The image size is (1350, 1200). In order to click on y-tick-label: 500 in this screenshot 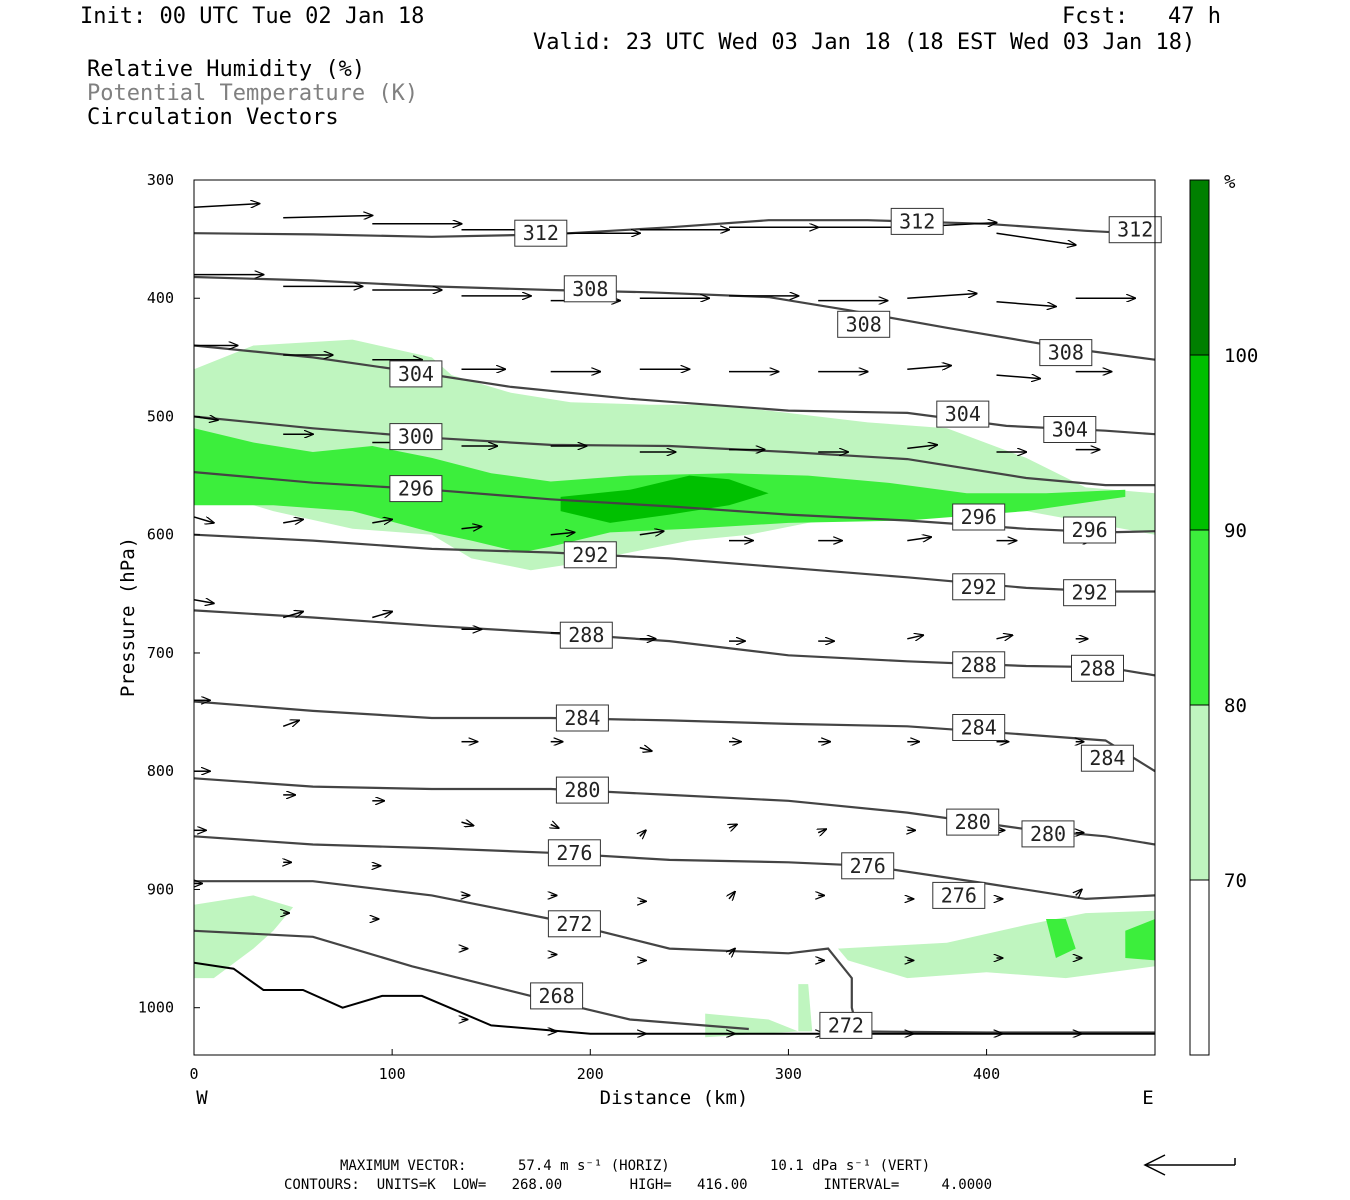, I will do `click(160, 416)`.